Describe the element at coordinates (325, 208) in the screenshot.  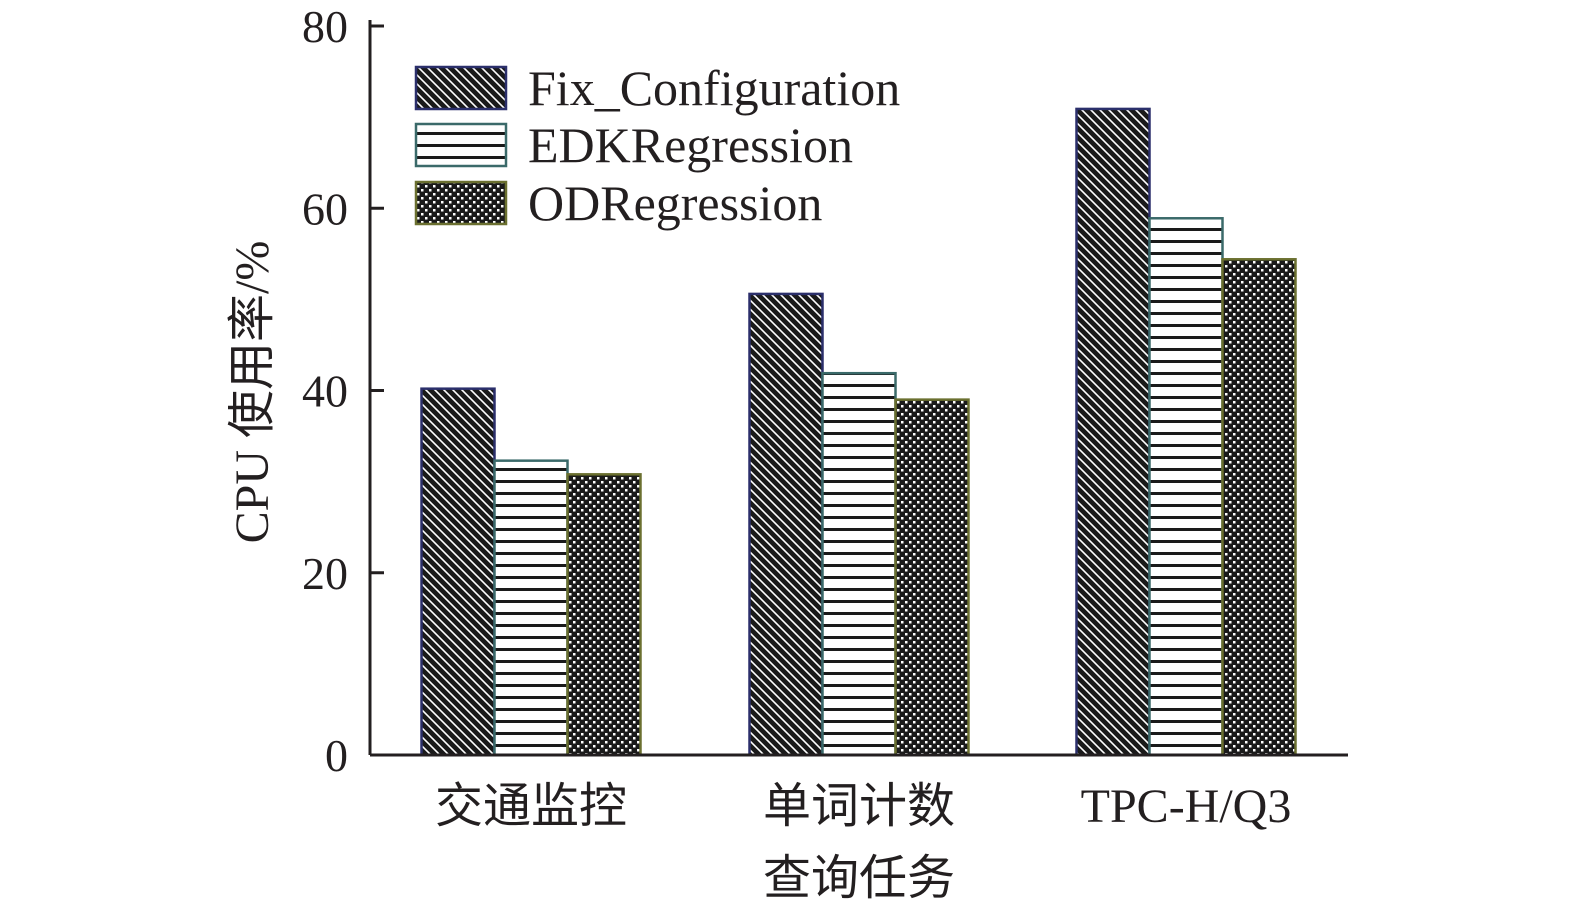
I see `y-tick-label-60: 60` at that location.